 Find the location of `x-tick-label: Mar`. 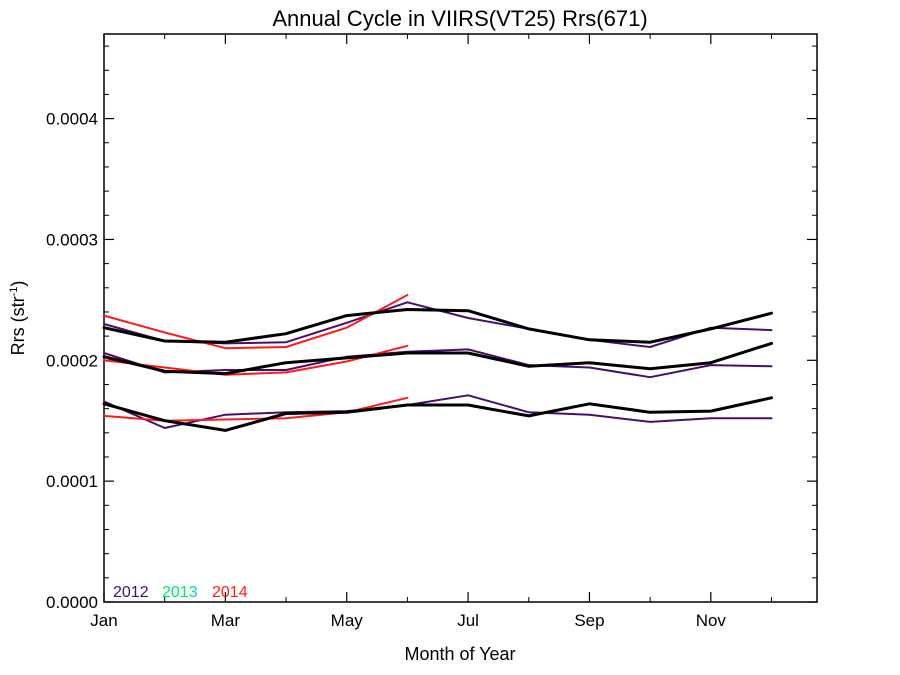

x-tick-label: Mar is located at coordinates (226, 620).